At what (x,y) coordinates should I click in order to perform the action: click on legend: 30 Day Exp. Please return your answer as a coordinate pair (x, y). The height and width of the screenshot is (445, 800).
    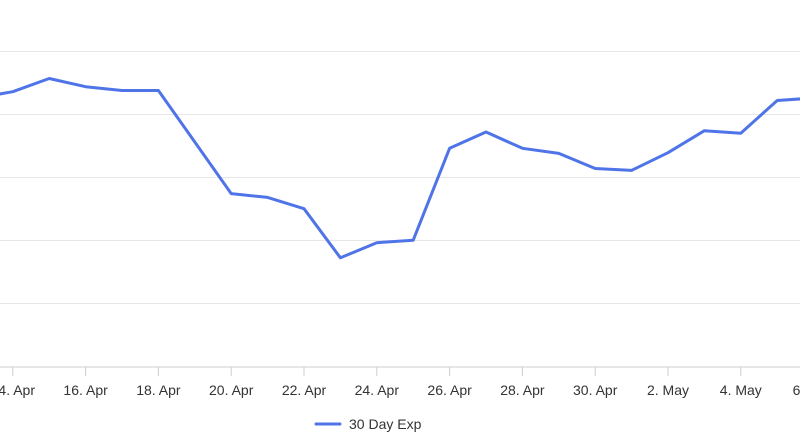
    Looking at the image, I should click on (368, 424).